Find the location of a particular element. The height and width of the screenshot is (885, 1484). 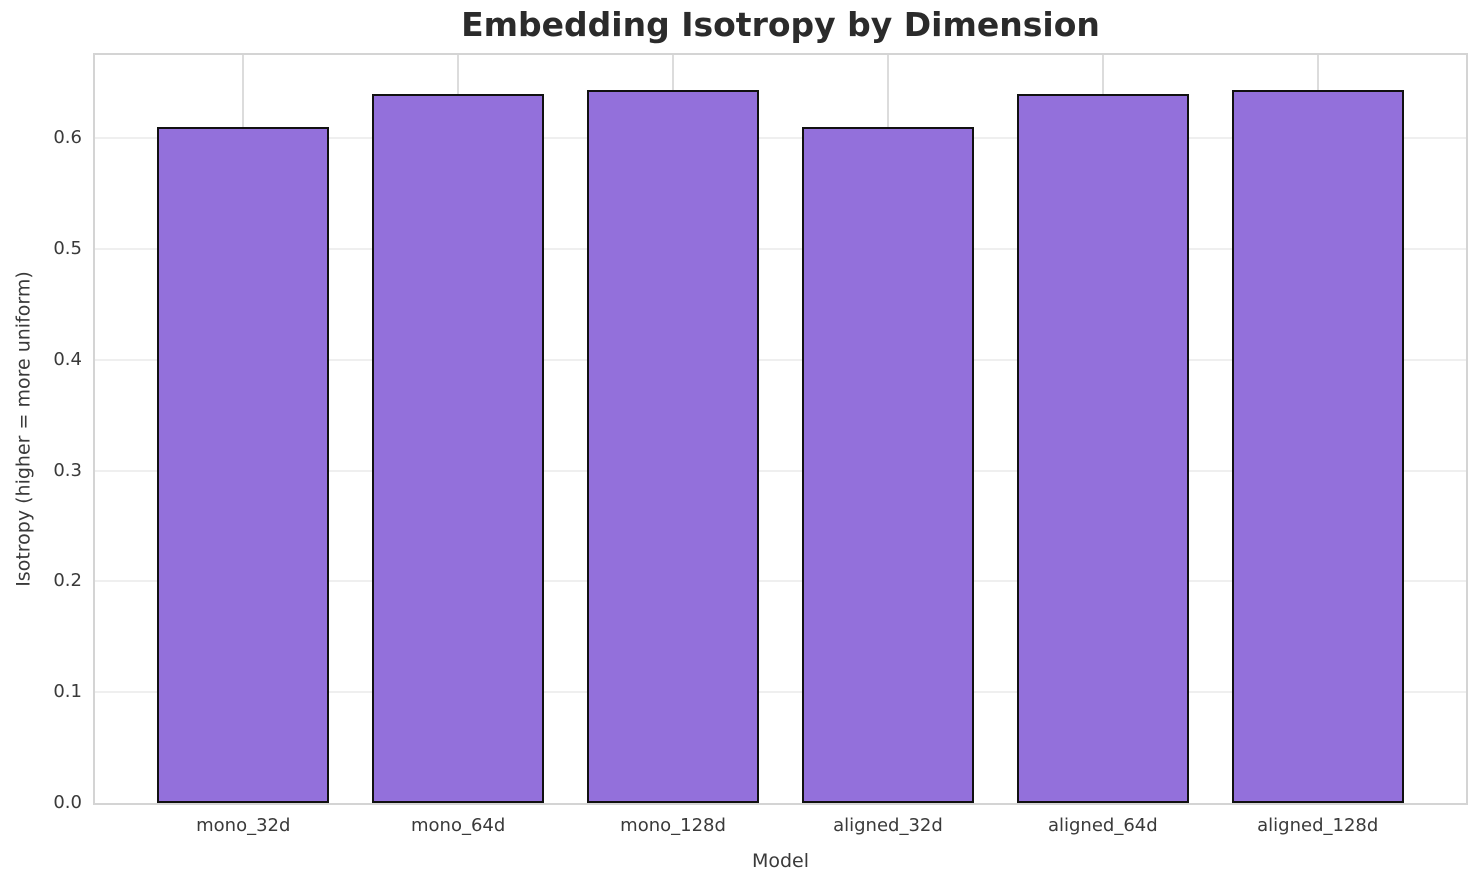

y-tick-label: 0.3 is located at coordinates (67, 470).